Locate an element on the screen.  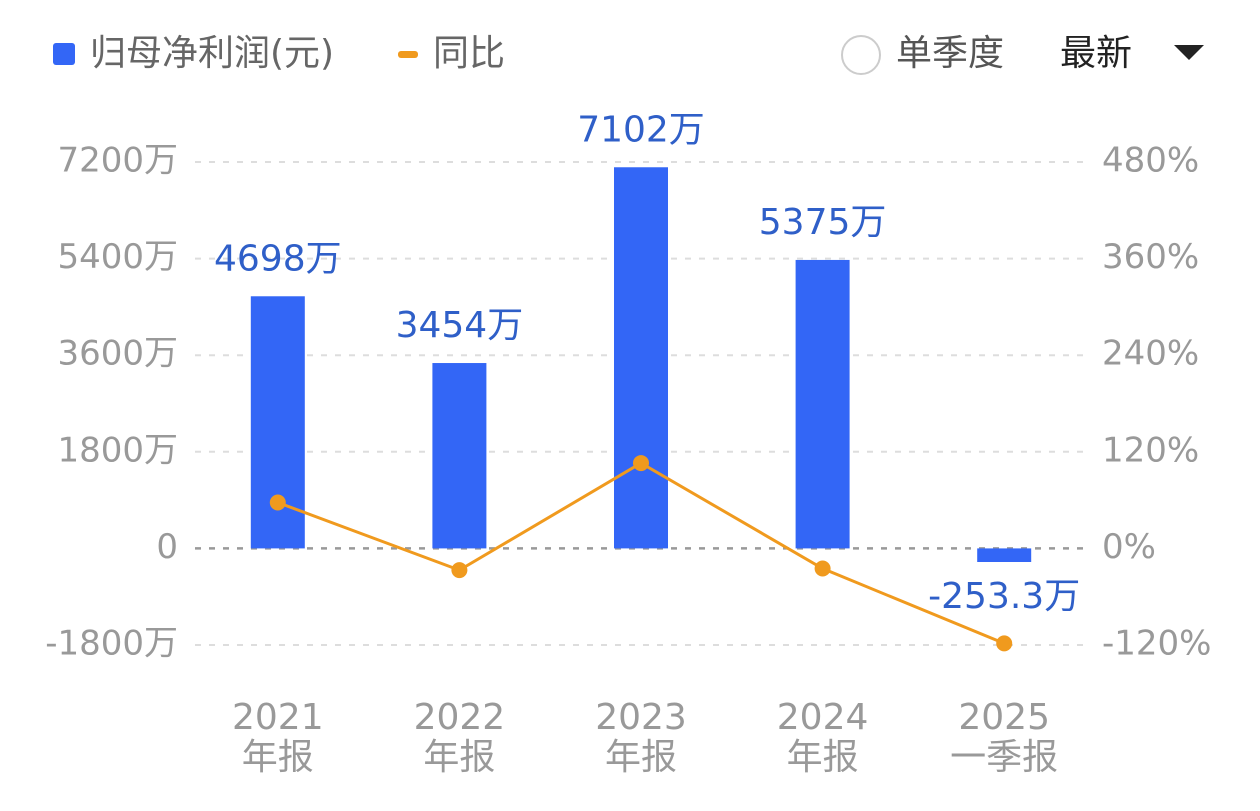
y-tick-label: 5400万 is located at coordinates (117, 257).